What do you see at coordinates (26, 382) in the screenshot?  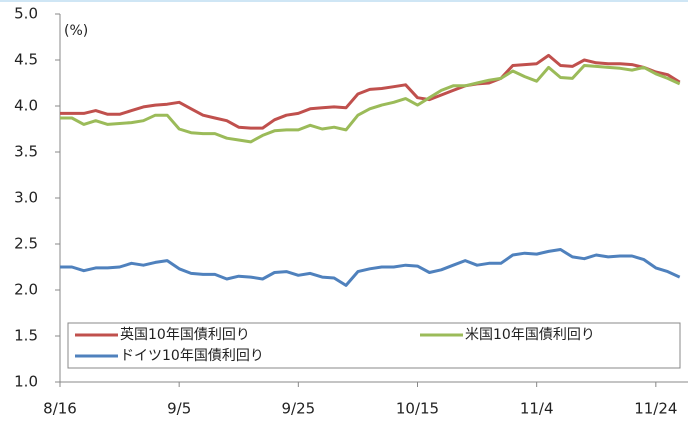 I see `y-tick-label: 1.0` at bounding box center [26, 382].